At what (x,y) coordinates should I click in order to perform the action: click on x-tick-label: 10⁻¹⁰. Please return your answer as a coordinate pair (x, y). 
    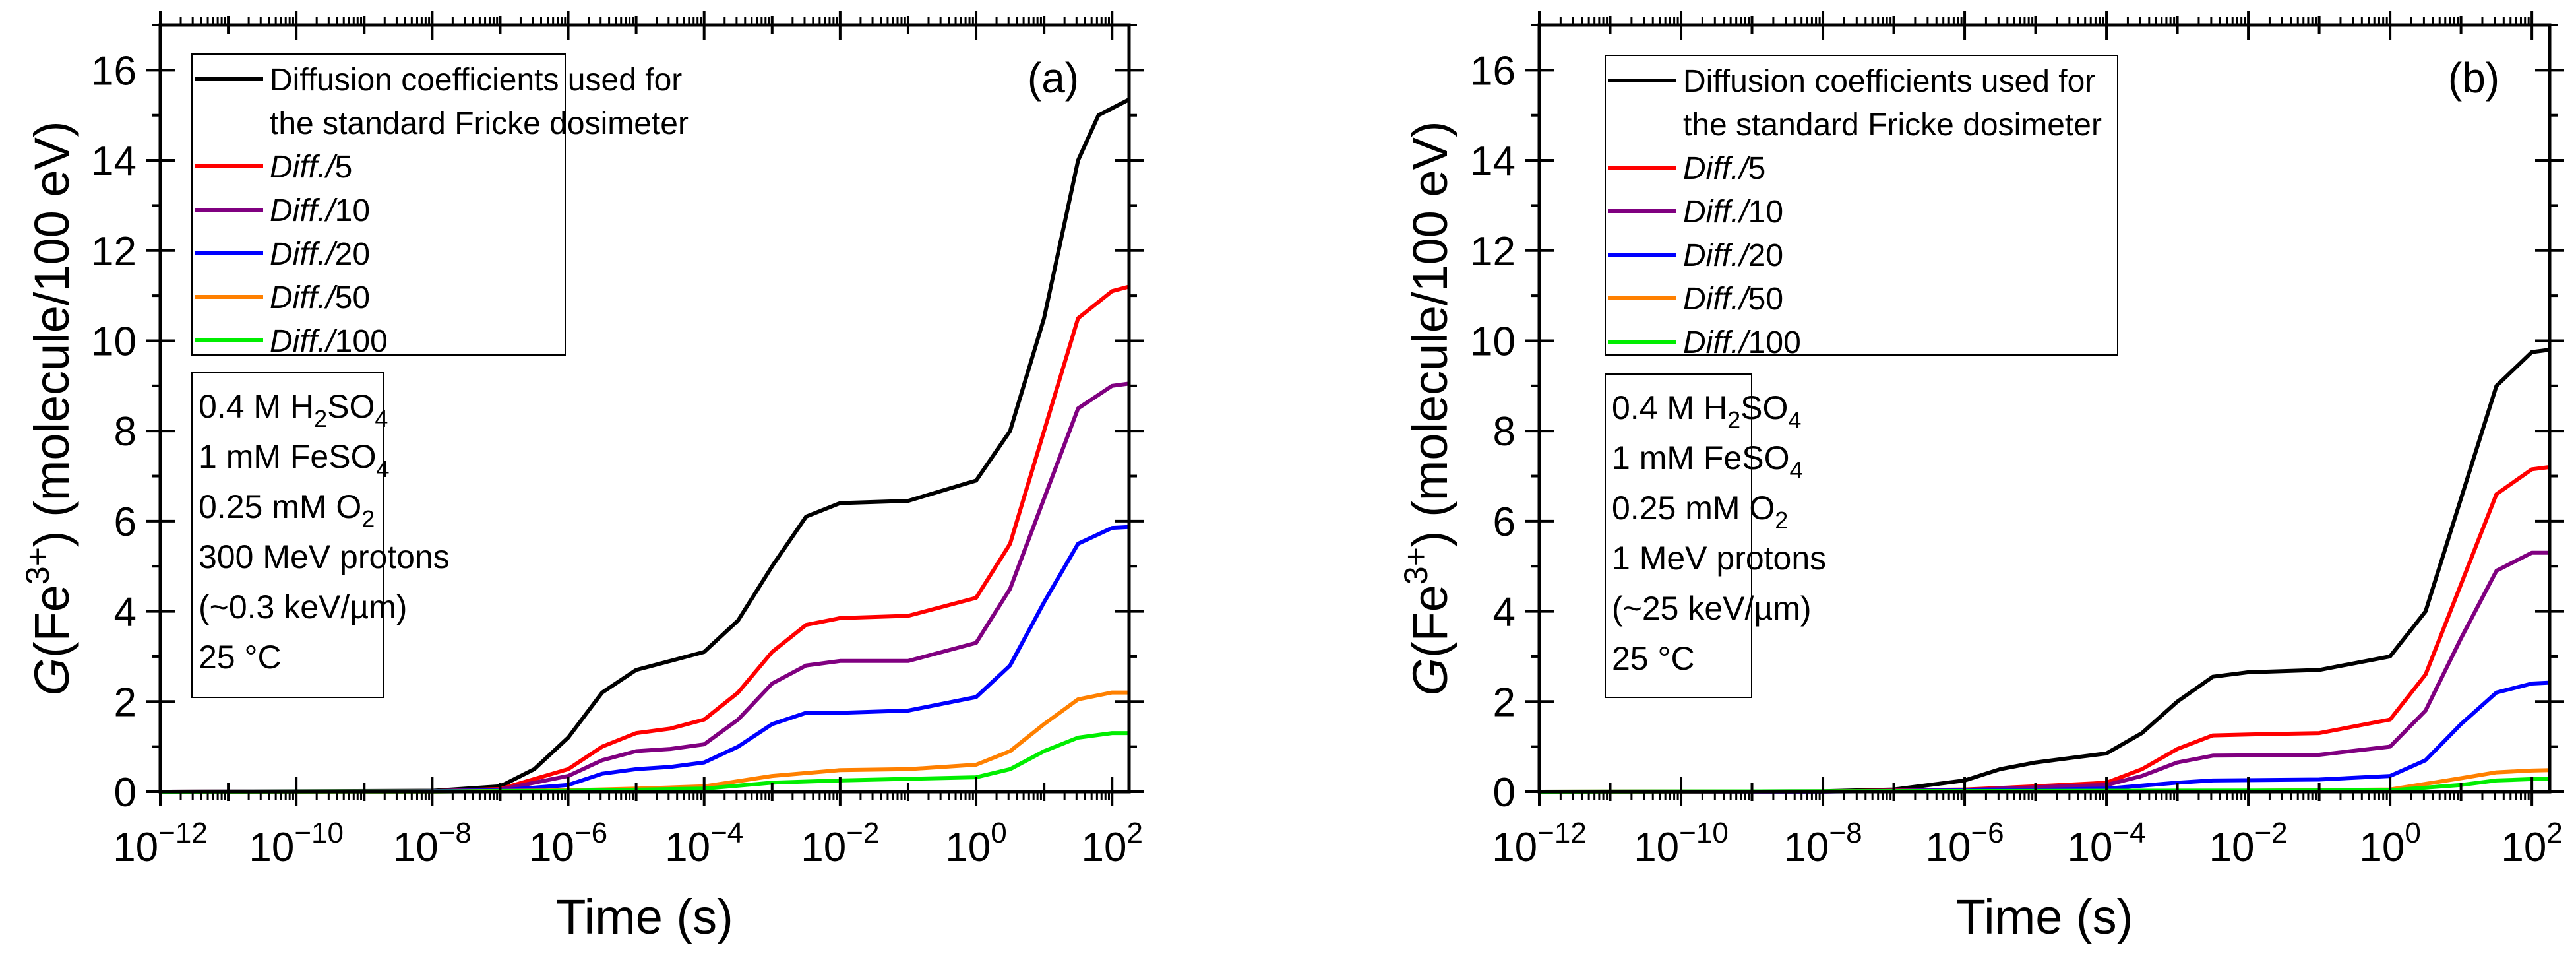
    Looking at the image, I should click on (1681, 843).